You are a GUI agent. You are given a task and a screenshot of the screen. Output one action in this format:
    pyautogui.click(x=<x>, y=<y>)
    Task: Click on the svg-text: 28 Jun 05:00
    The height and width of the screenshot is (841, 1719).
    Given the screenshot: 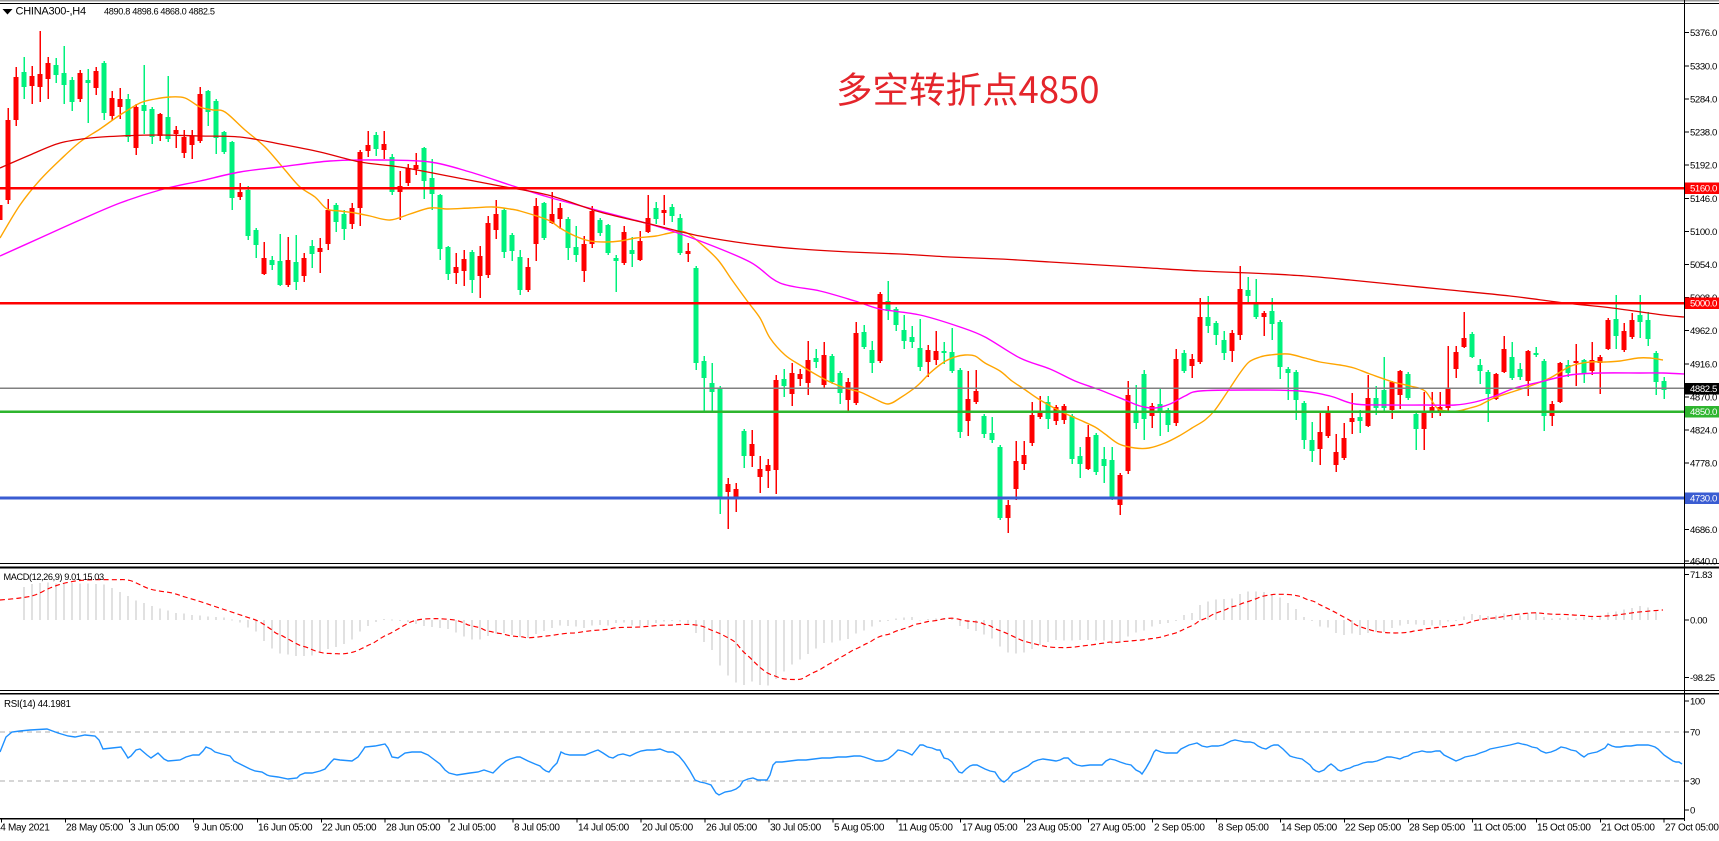 What is the action you would take?
    pyautogui.click(x=413, y=828)
    